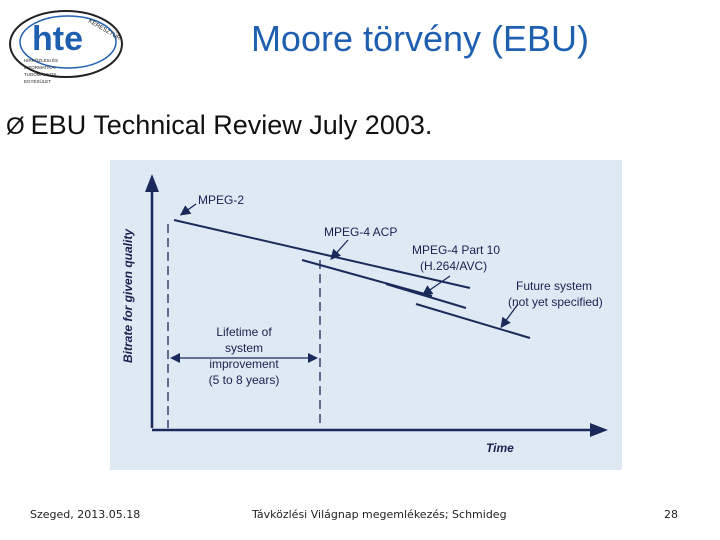 The image size is (720, 540). What do you see at coordinates (509, 316) in the screenshot?
I see `future-pointer` at bounding box center [509, 316].